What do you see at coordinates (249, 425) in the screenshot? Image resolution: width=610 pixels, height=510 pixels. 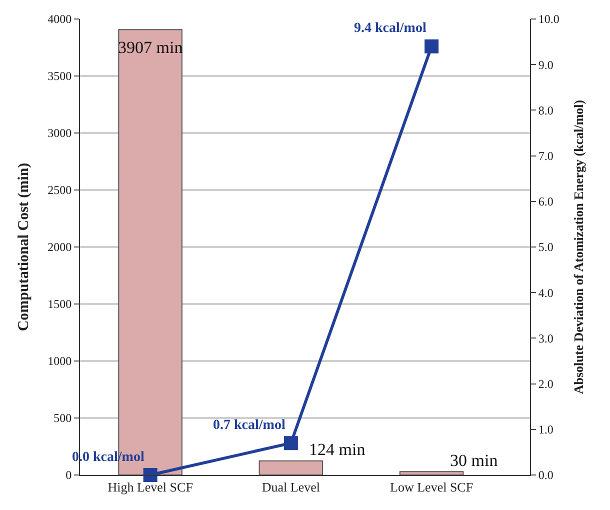 I see `data-label: 0.7 kcal/mol` at bounding box center [249, 425].